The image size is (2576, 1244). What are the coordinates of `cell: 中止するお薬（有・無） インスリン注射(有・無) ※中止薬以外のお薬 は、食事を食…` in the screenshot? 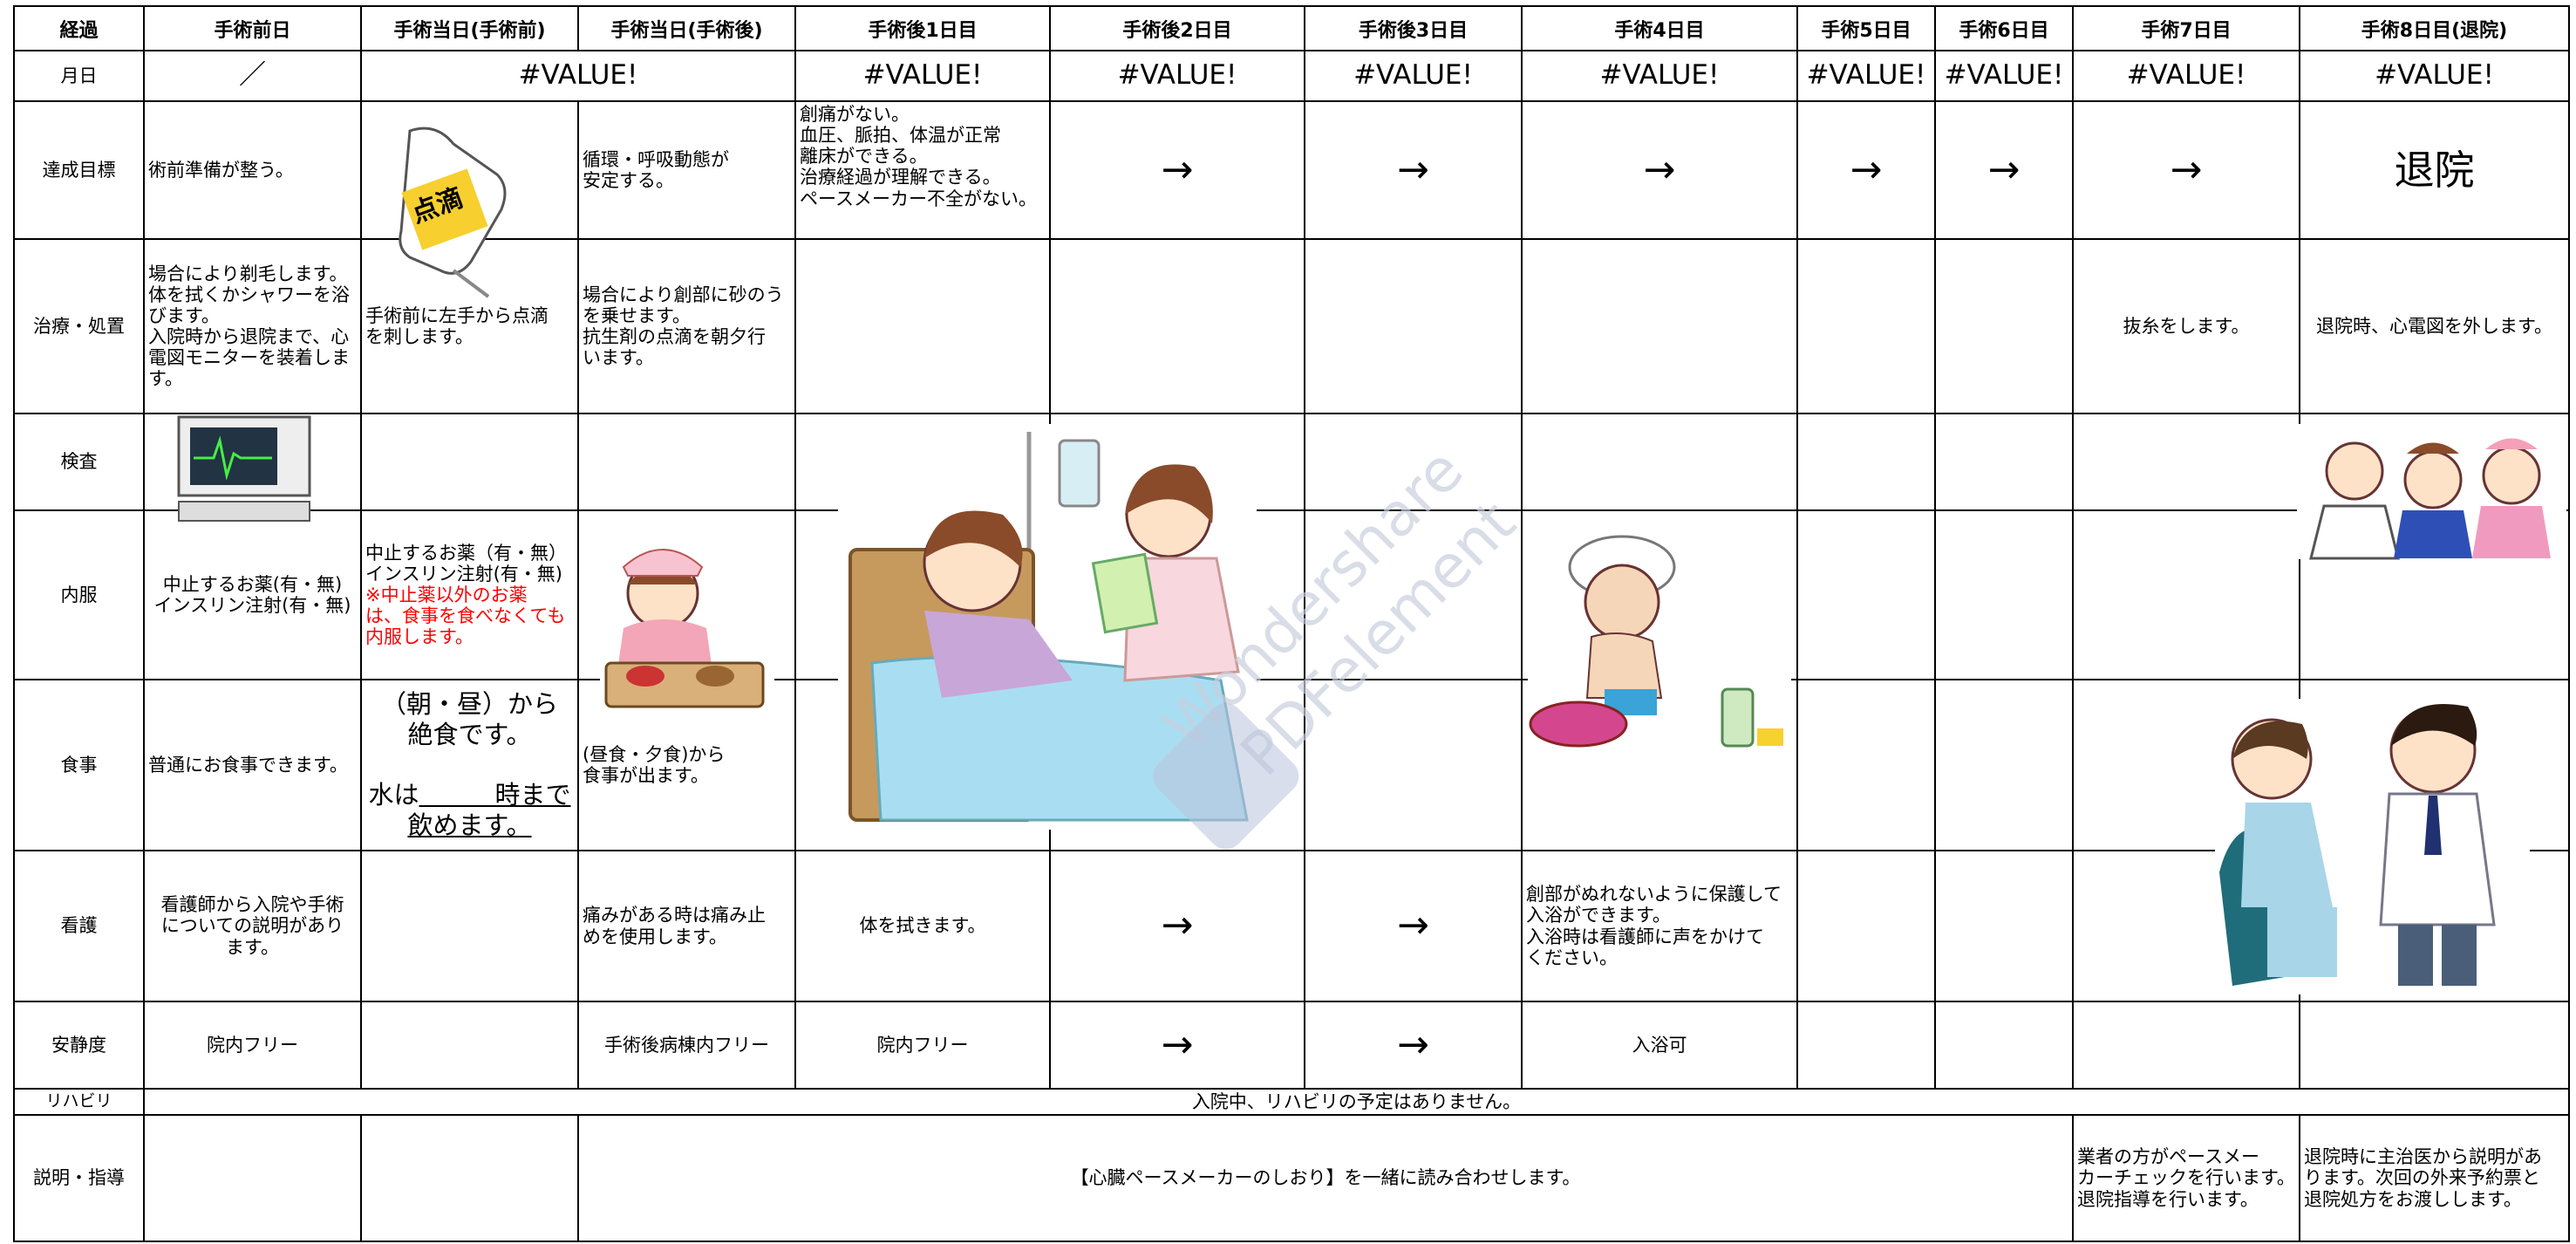 It's located at (470, 594).